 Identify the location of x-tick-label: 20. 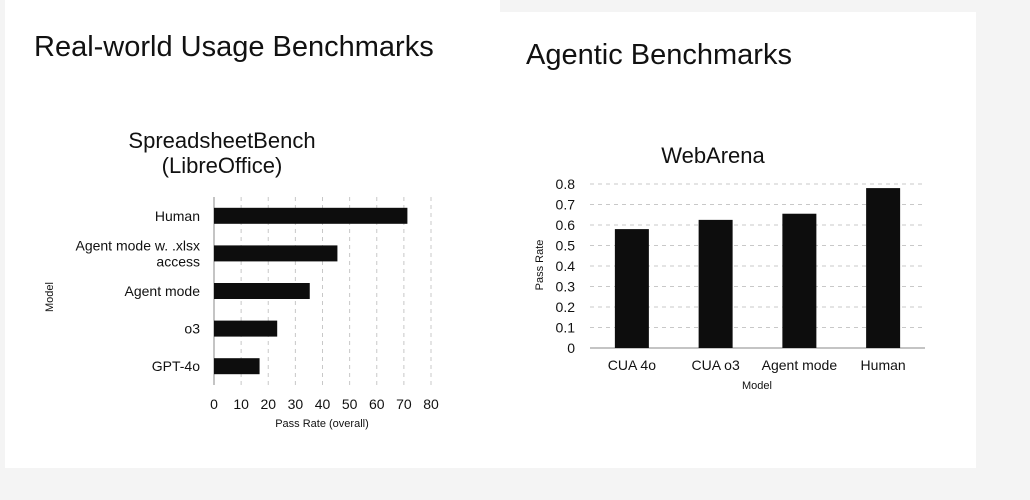
(268, 404).